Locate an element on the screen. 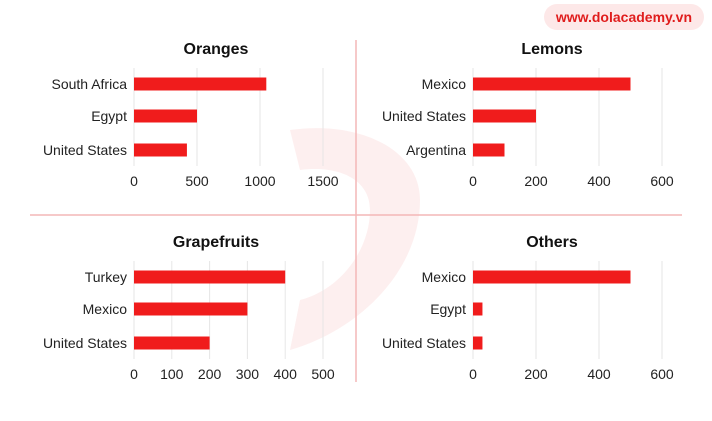 This screenshot has height=421, width=712. tick-label: 100 is located at coordinates (172, 374).